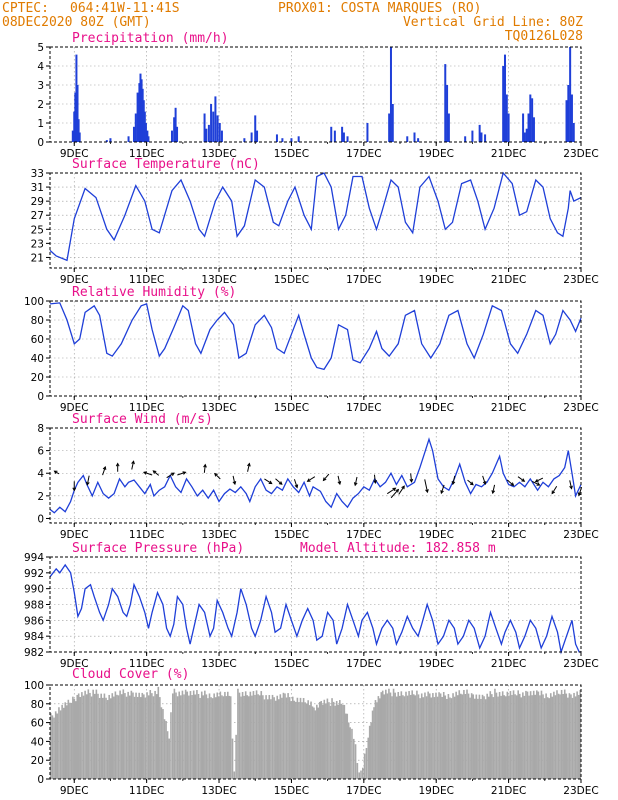  I want to click on x-tick-label: 11DEC, so click(146, 535).